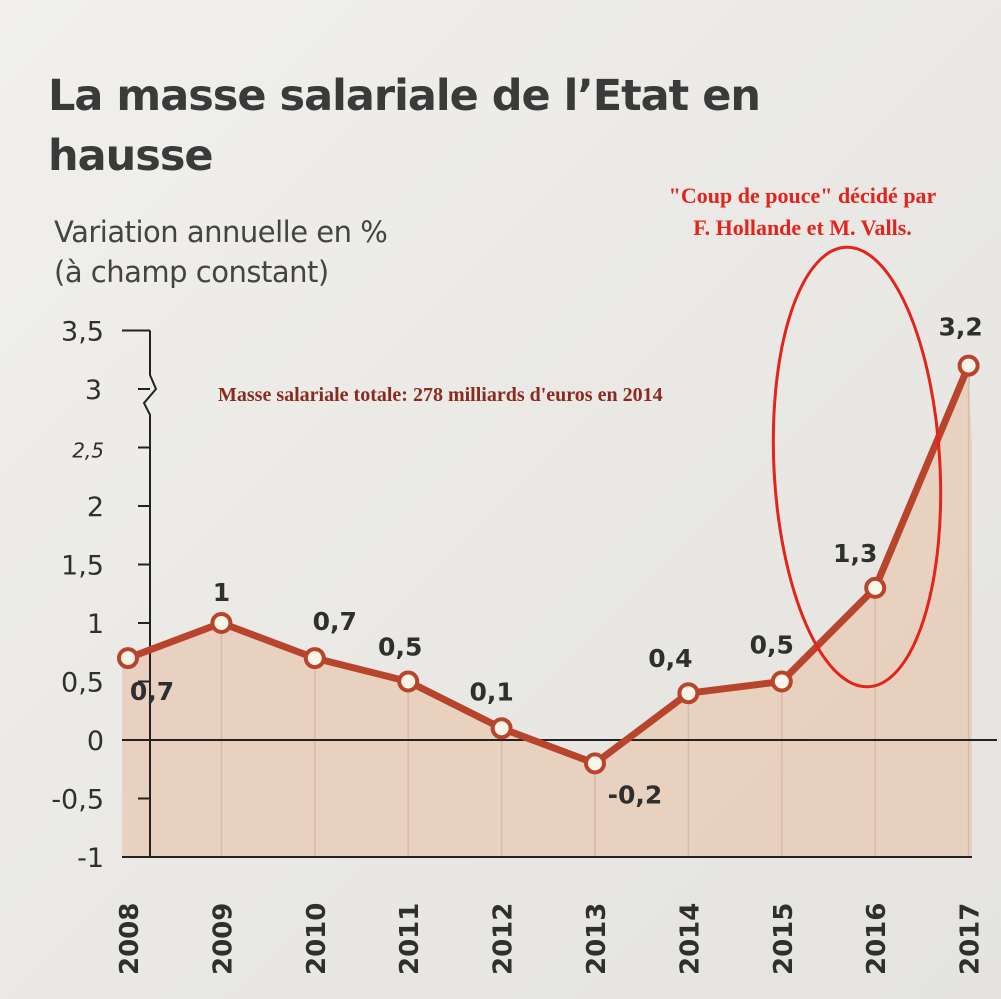 This screenshot has width=1001, height=999. I want to click on data-label-2015: 0,5, so click(772, 645).